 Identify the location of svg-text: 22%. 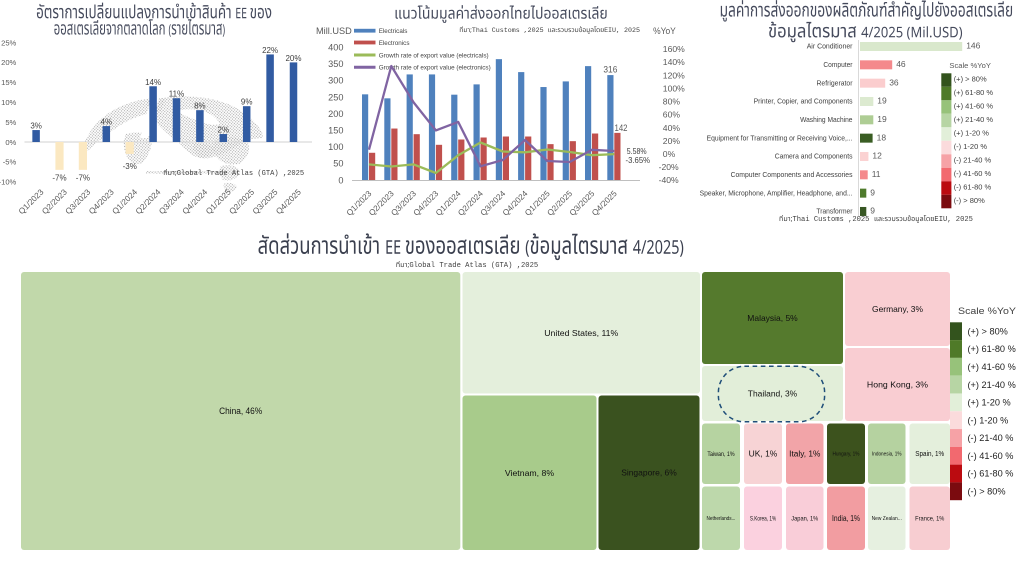
(270, 50).